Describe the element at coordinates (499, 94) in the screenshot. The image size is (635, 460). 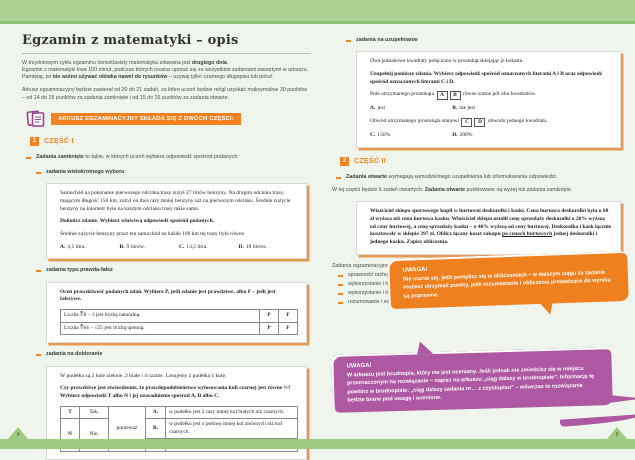
I see `sentence-text: równe sumie pól obu kwadratów.` at that location.